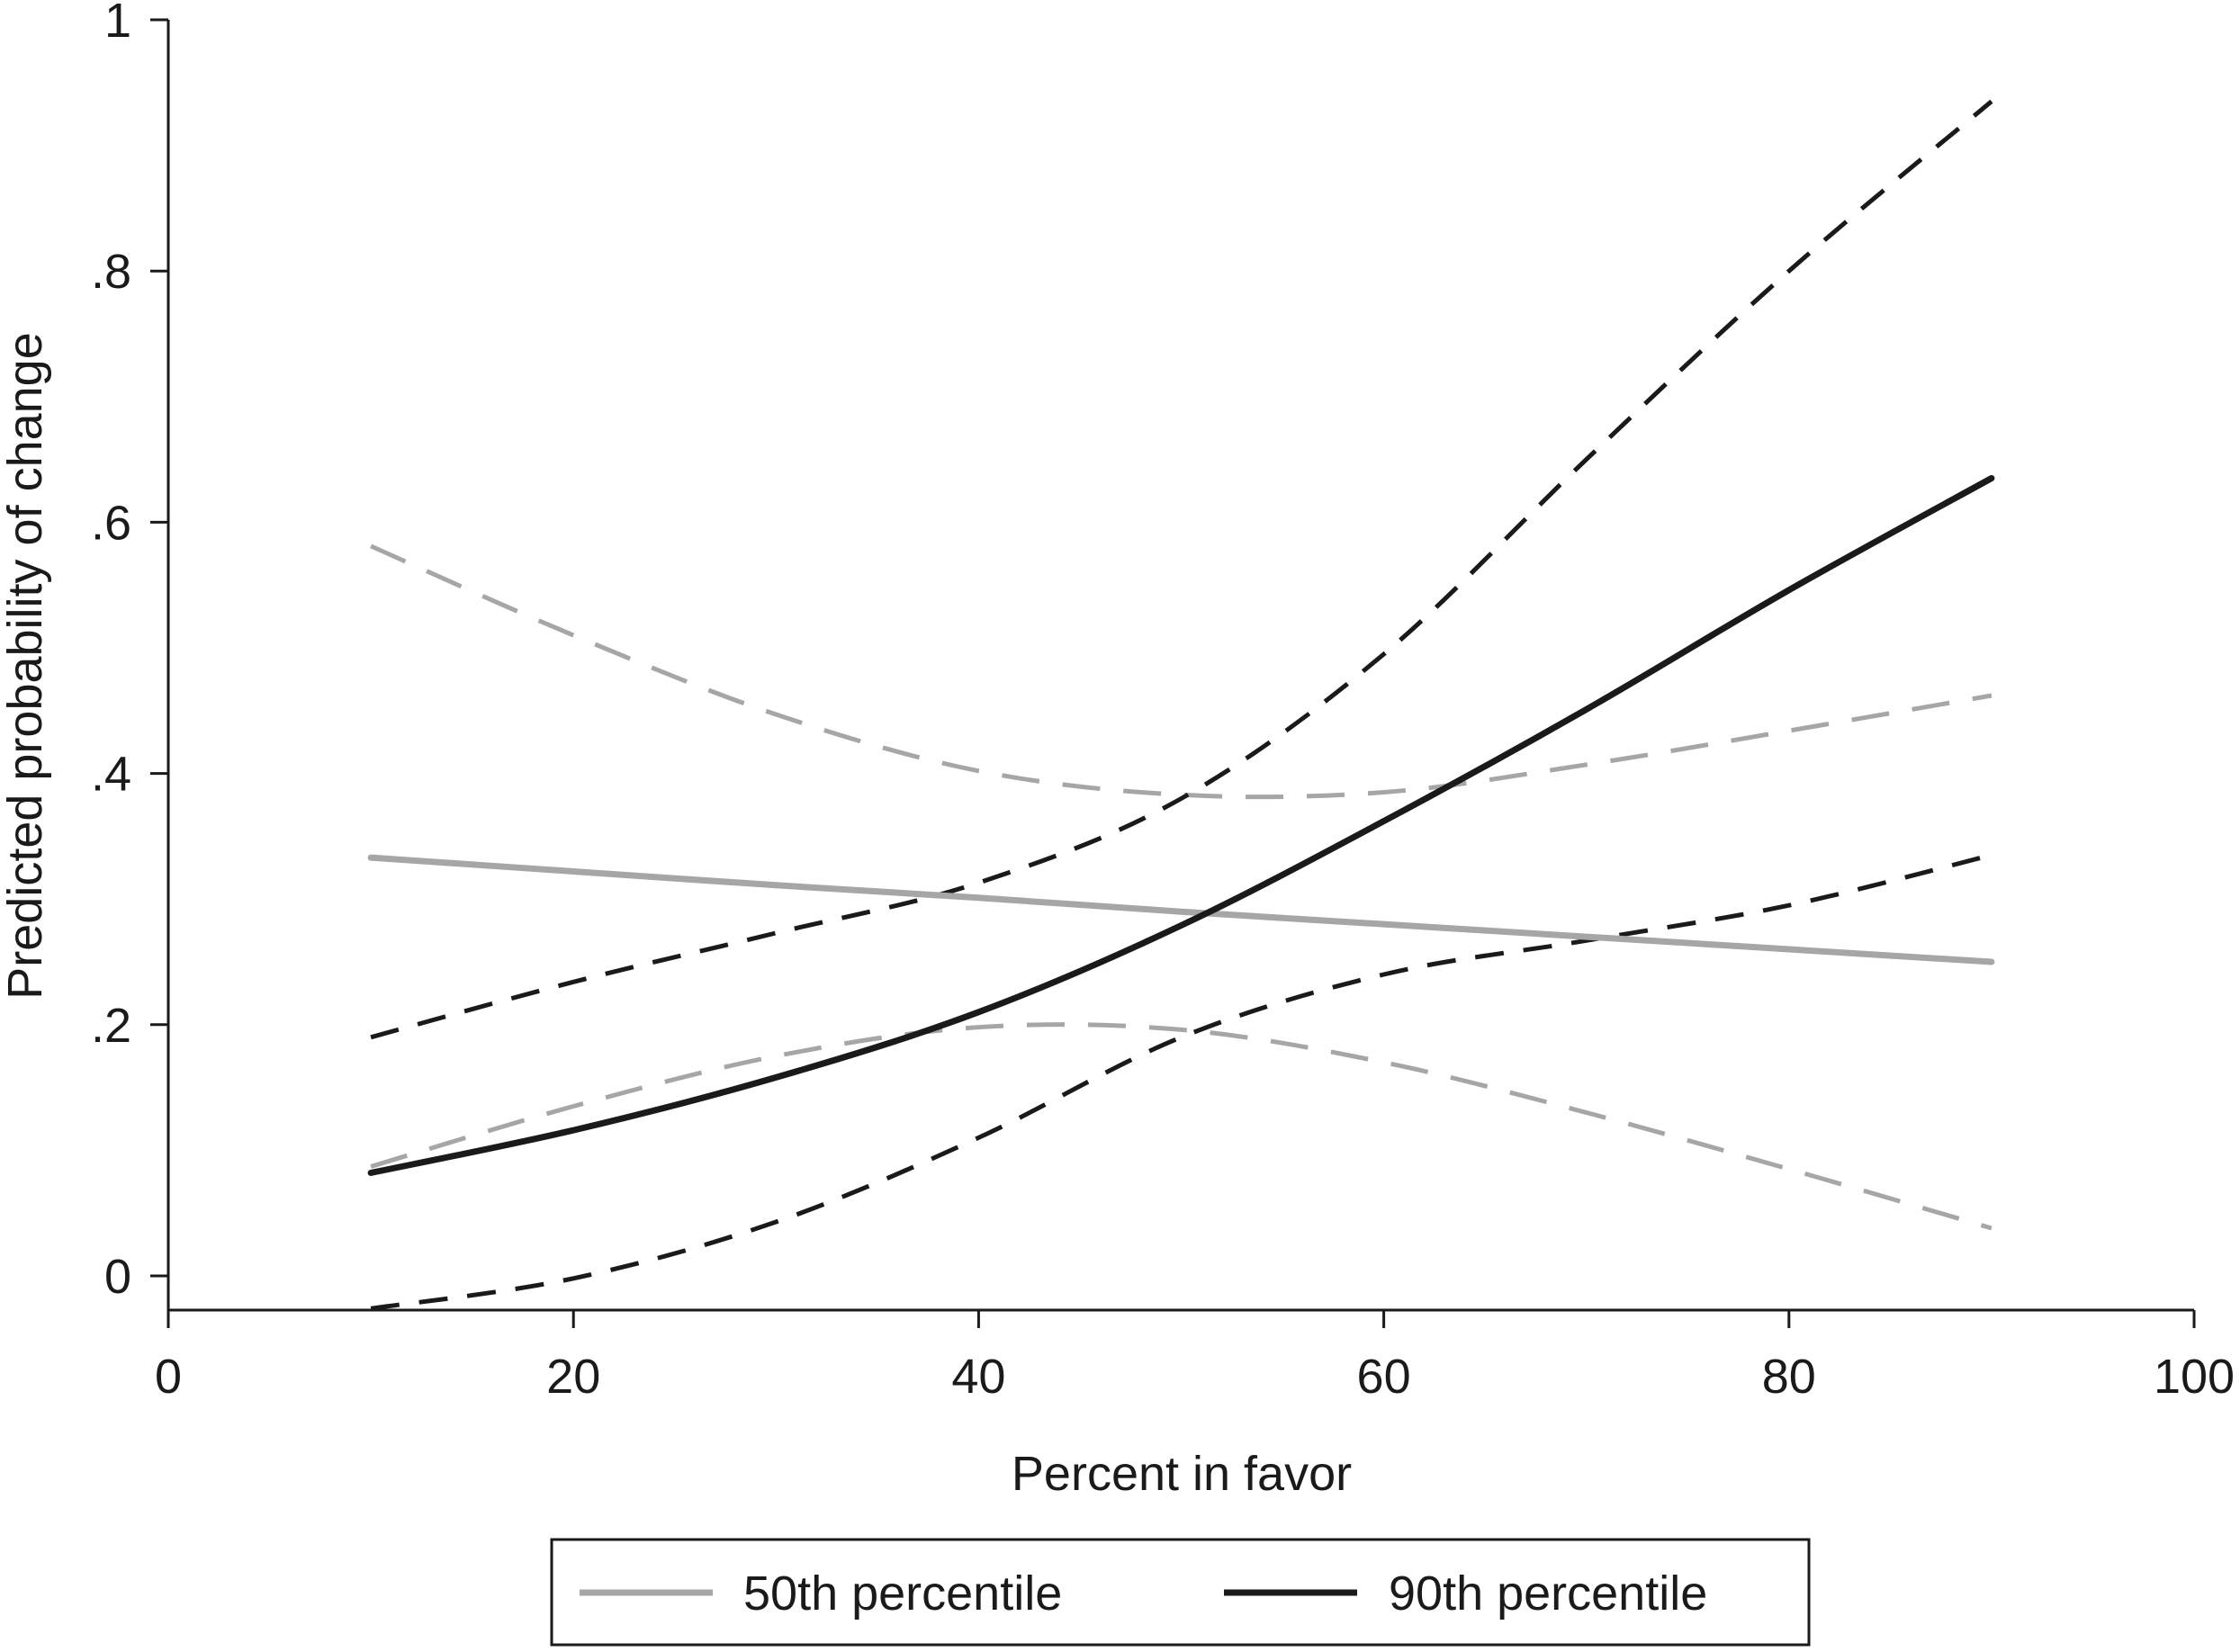  What do you see at coordinates (111, 272) in the screenshot?
I see `y-tick-label: .8` at bounding box center [111, 272].